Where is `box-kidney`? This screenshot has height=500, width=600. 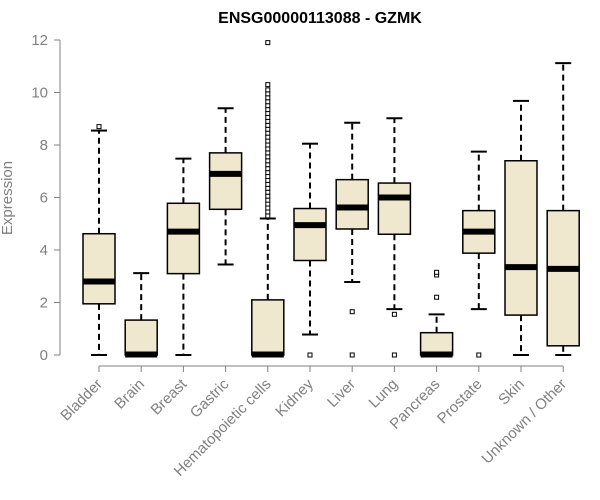 box-kidney is located at coordinates (310, 250).